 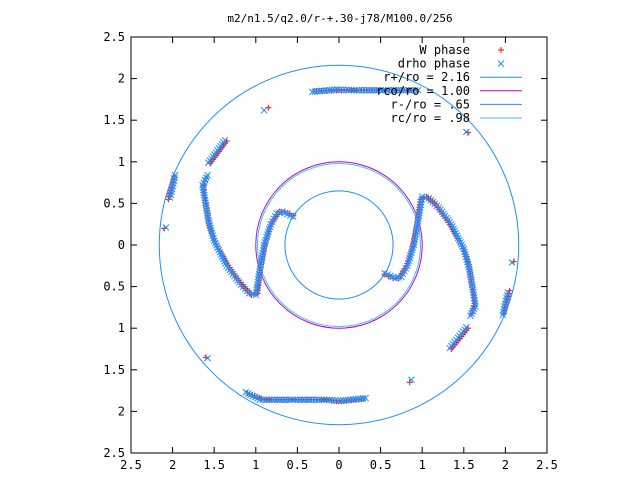 I want to click on circle-rcoro, so click(x=339, y=245).